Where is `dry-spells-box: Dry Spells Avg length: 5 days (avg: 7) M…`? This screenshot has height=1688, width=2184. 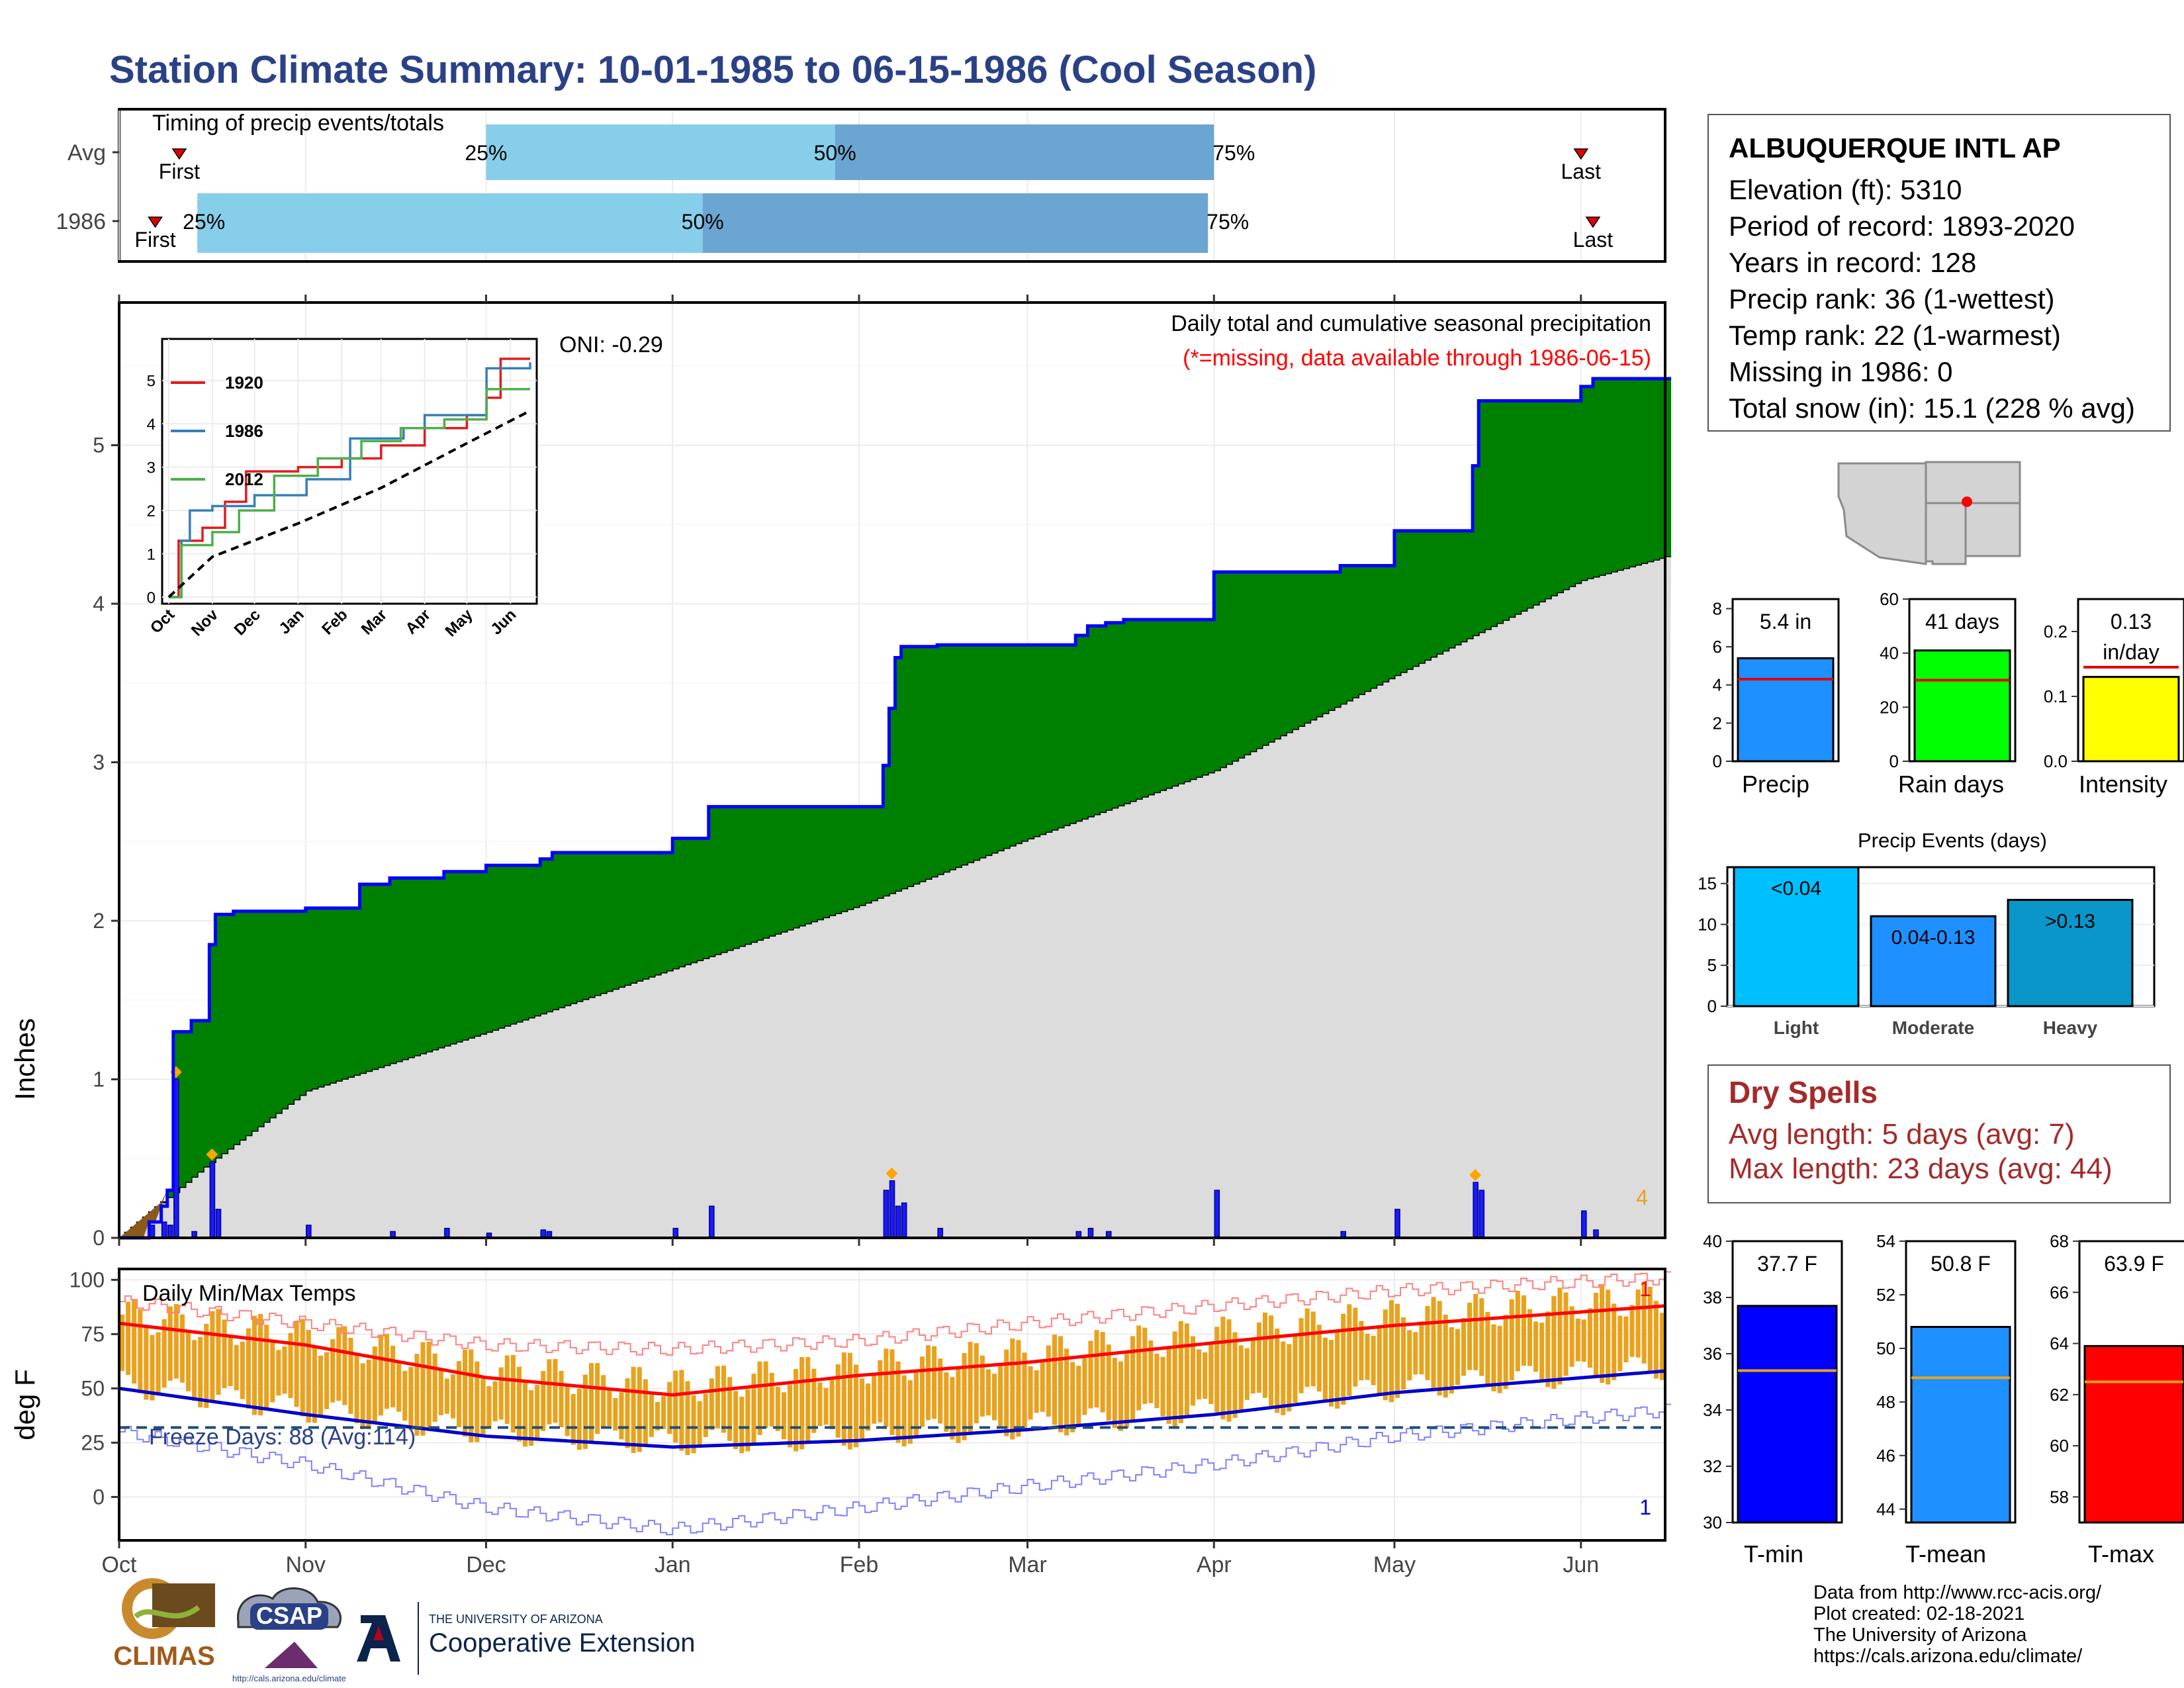 dry-spells-box: Dry Spells Avg length: 5 days (avg: 7) M… is located at coordinates (1939, 1133).